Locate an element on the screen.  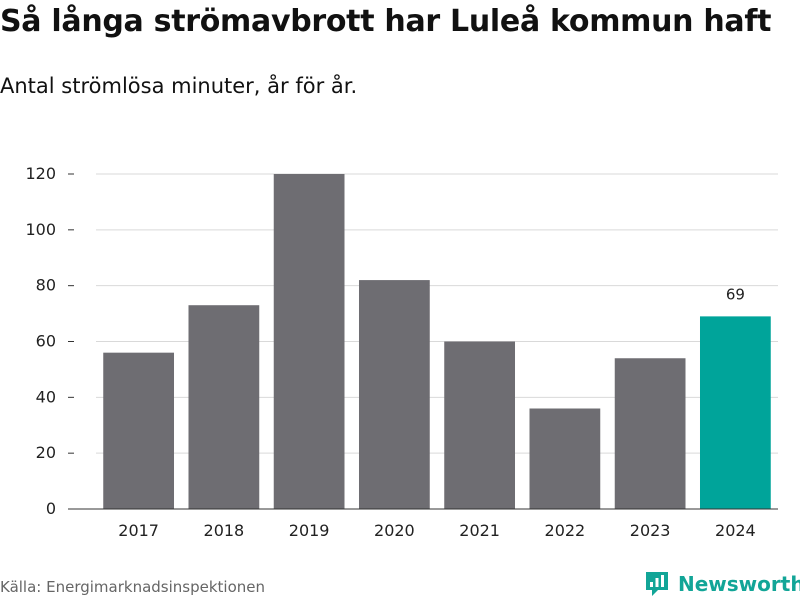
x-tick-label: 2024 is located at coordinates (735, 530).